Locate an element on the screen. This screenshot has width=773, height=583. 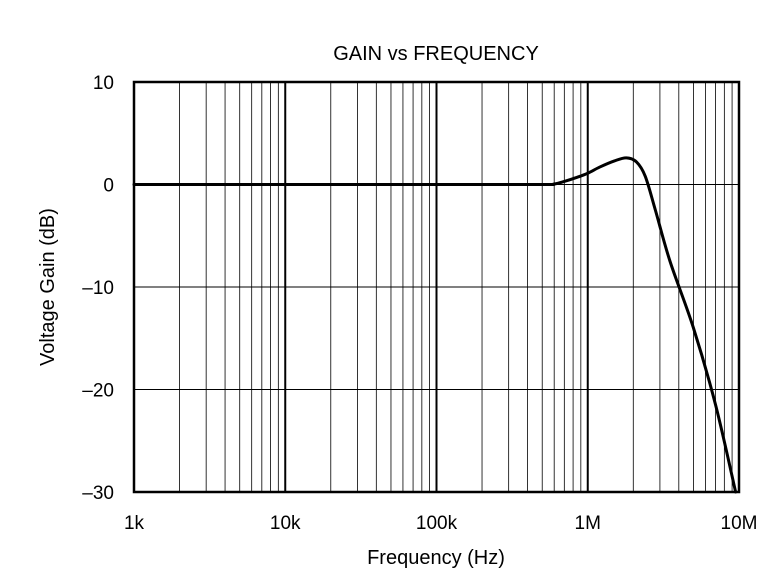
y-tick-label: –30 is located at coordinates (98, 493).